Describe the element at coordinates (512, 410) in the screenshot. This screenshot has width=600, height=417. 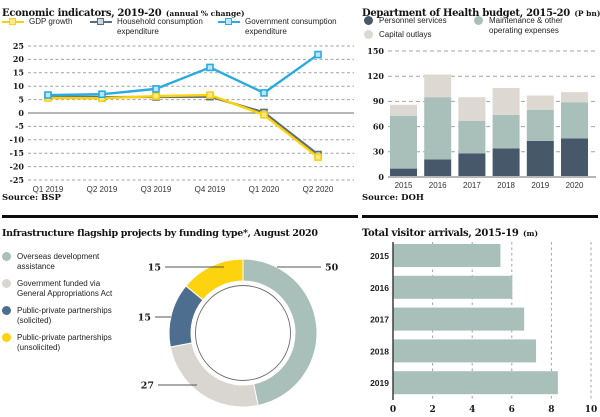
I see `x-axis-tick: 6` at that location.